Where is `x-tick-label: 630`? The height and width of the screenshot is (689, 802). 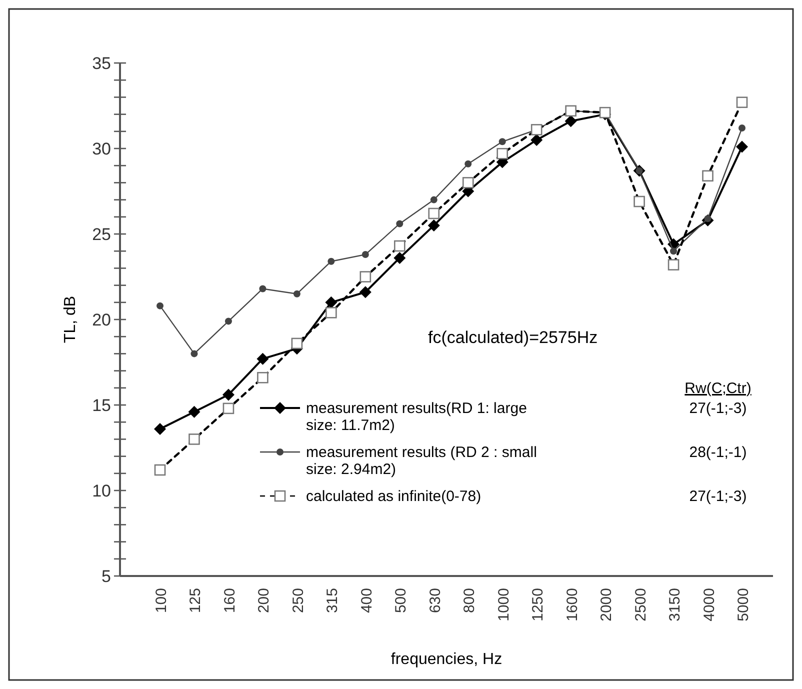
x-tick-label: 630 is located at coordinates (435, 601).